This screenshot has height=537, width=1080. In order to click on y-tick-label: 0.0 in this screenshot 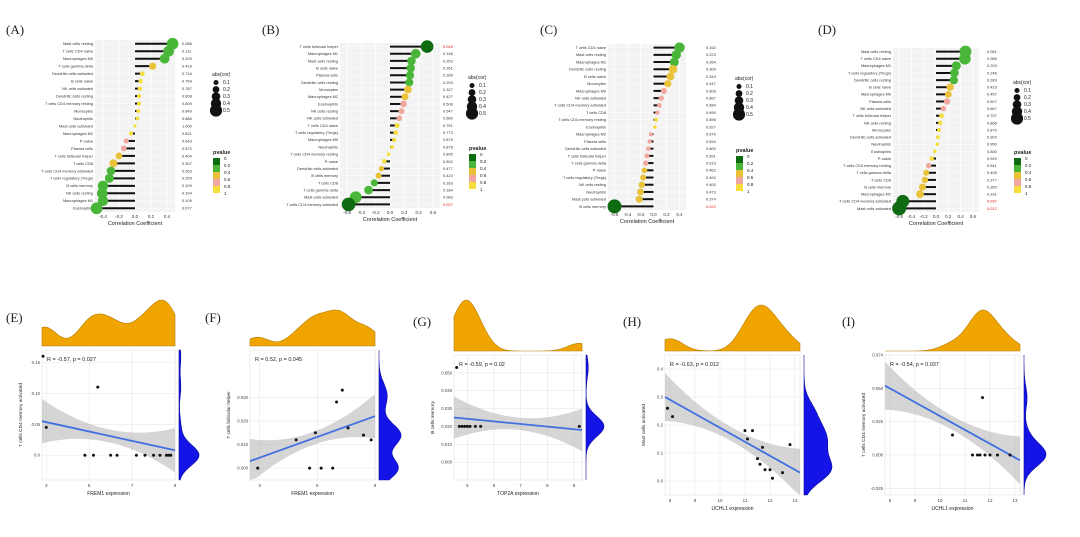, I will do `click(37, 455)`.